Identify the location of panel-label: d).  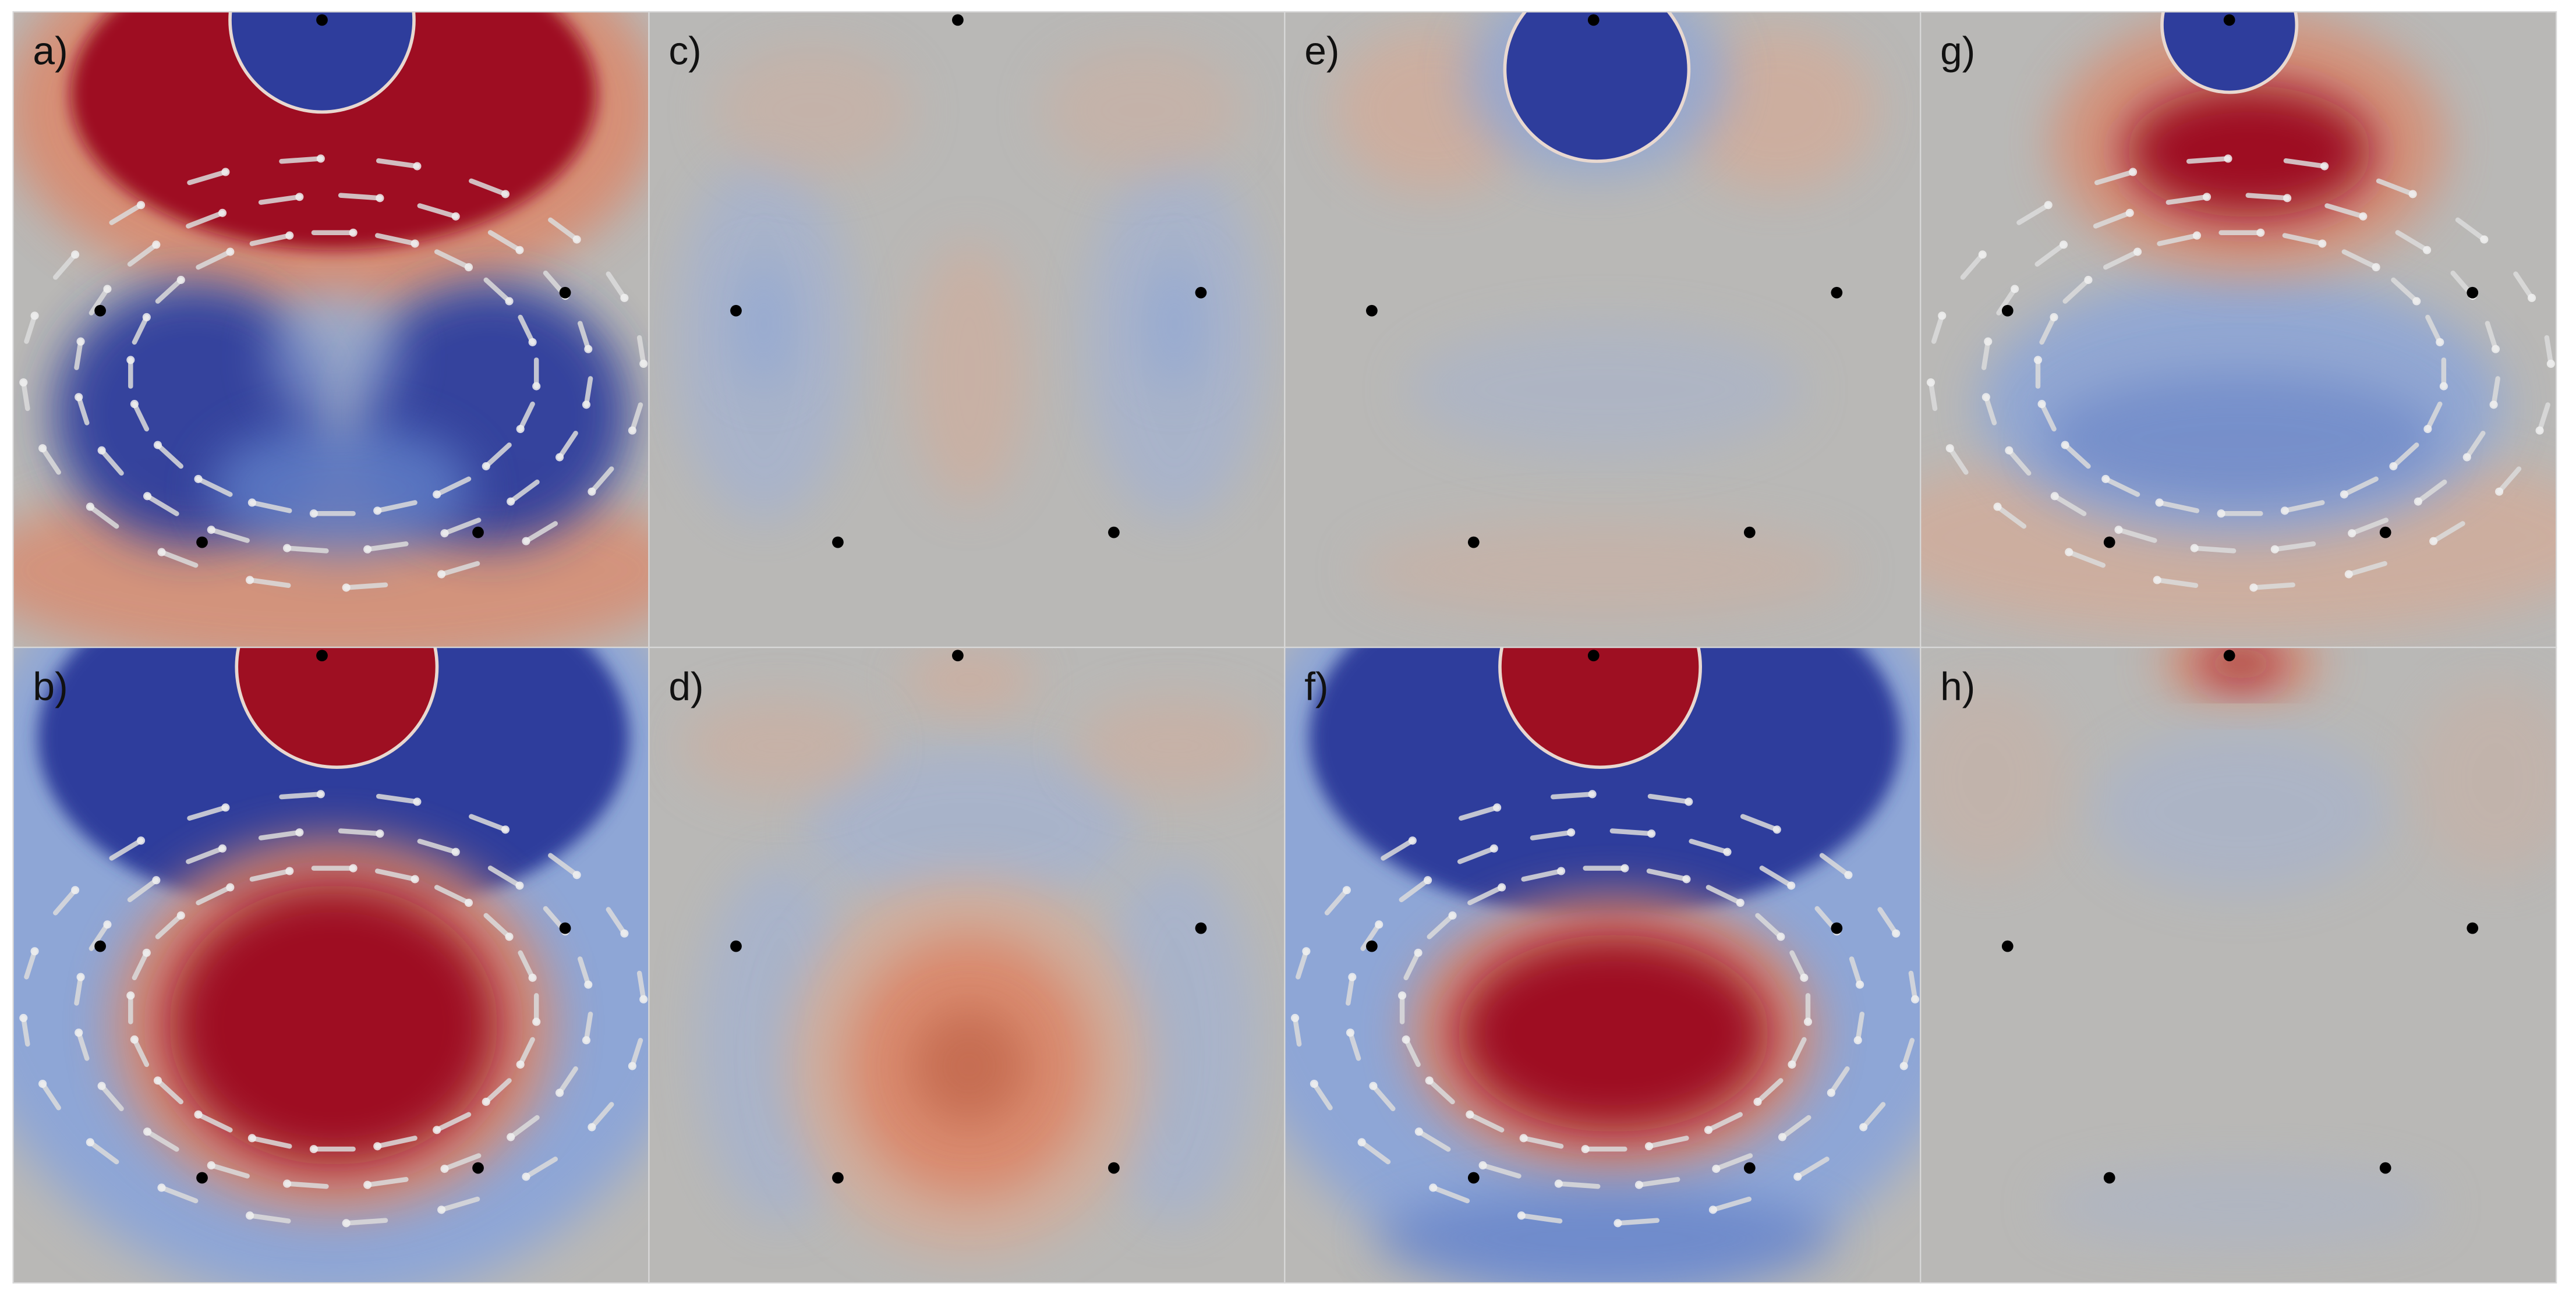
(685, 687).